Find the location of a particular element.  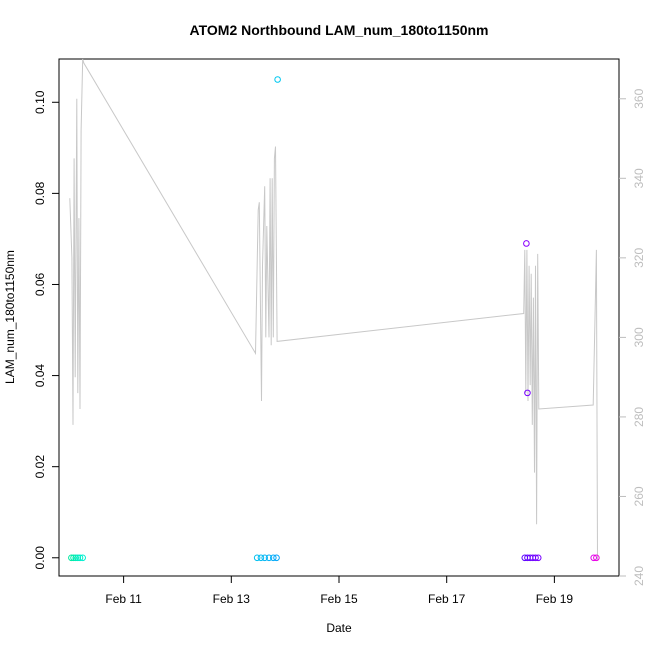

chart-title: ATOM2 Northbound LAM_num_180to1150nm is located at coordinates (339, 30).